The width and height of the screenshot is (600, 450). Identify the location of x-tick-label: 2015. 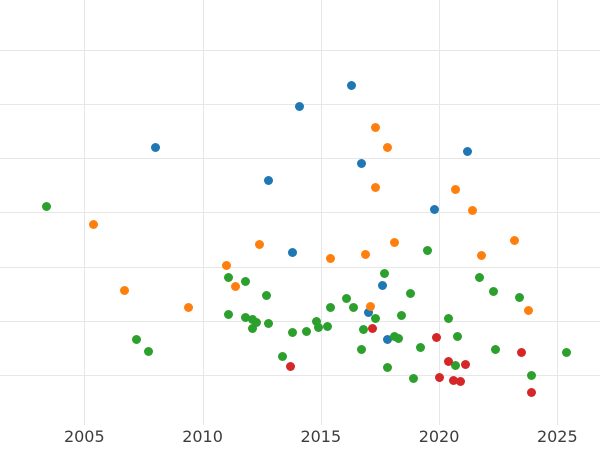
(321, 436).